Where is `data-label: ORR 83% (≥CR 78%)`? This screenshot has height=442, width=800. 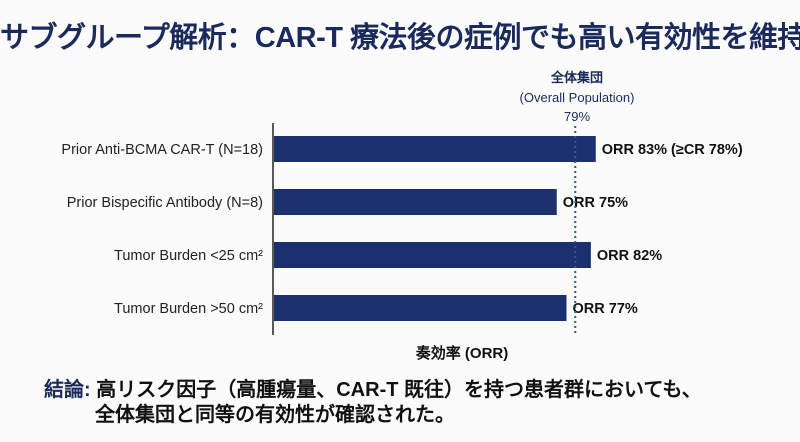 data-label: ORR 83% (≥CR 78%) is located at coordinates (672, 150).